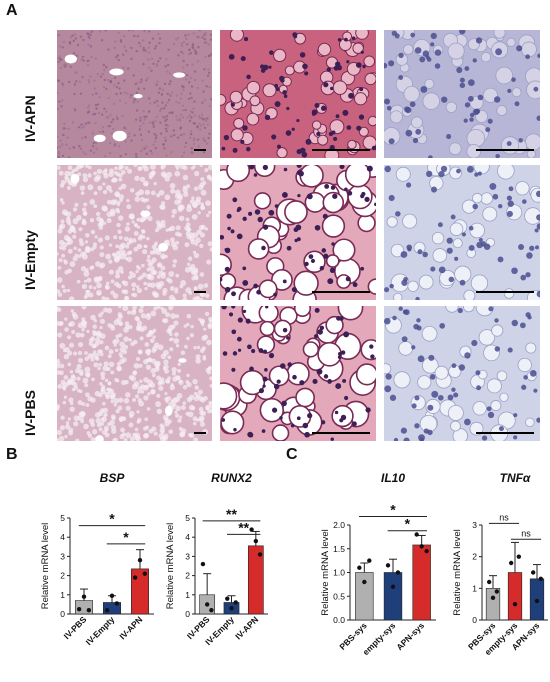 The image size is (550, 682). What do you see at coordinates (187, 576) in the screenshot?
I see `chart-2-y-tick-label: 2` at bounding box center [187, 576].